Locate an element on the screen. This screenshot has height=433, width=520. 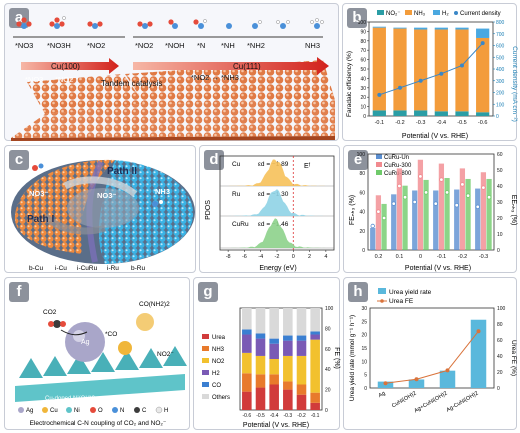
x-tick-label: -8 is located at coordinates (228, 257).